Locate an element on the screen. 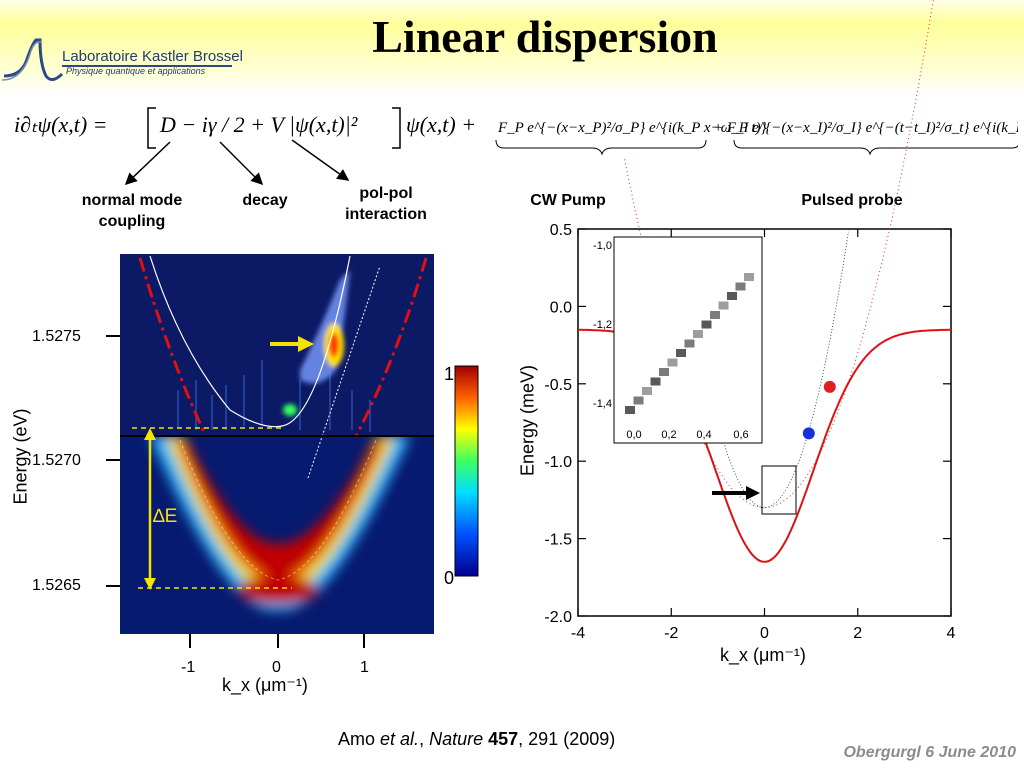 This screenshot has height=768, width=1024. probe-dispersion-dotted is located at coordinates (783, 370).